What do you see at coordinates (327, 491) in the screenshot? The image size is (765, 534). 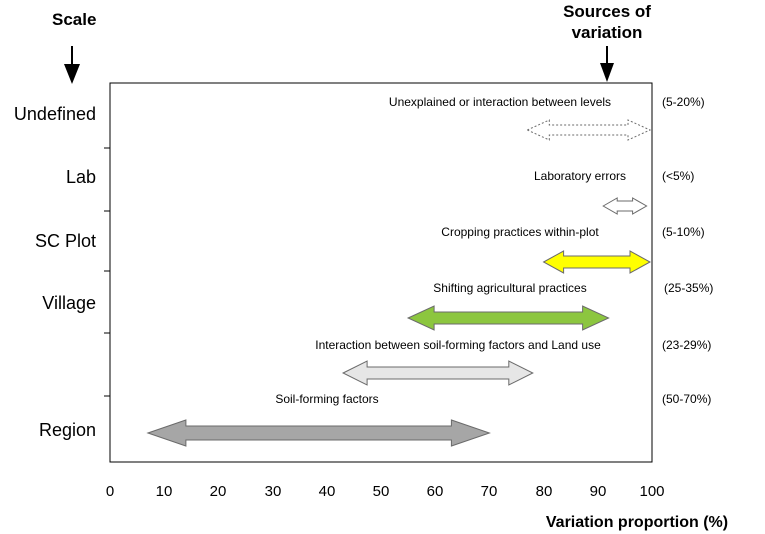 I see `x-tick-40: 40` at bounding box center [327, 491].